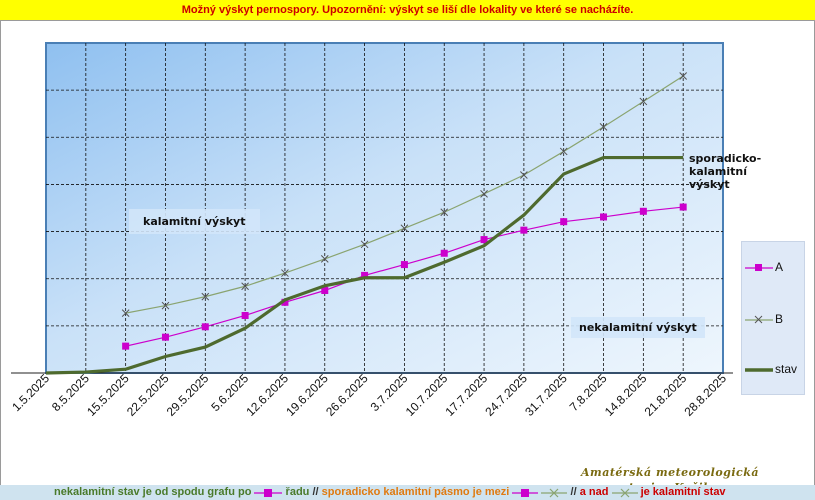 Image resolution: width=815 pixels, height=500 pixels. What do you see at coordinates (268, 492) in the screenshot?
I see `footer-square-marker-icon` at bounding box center [268, 492].